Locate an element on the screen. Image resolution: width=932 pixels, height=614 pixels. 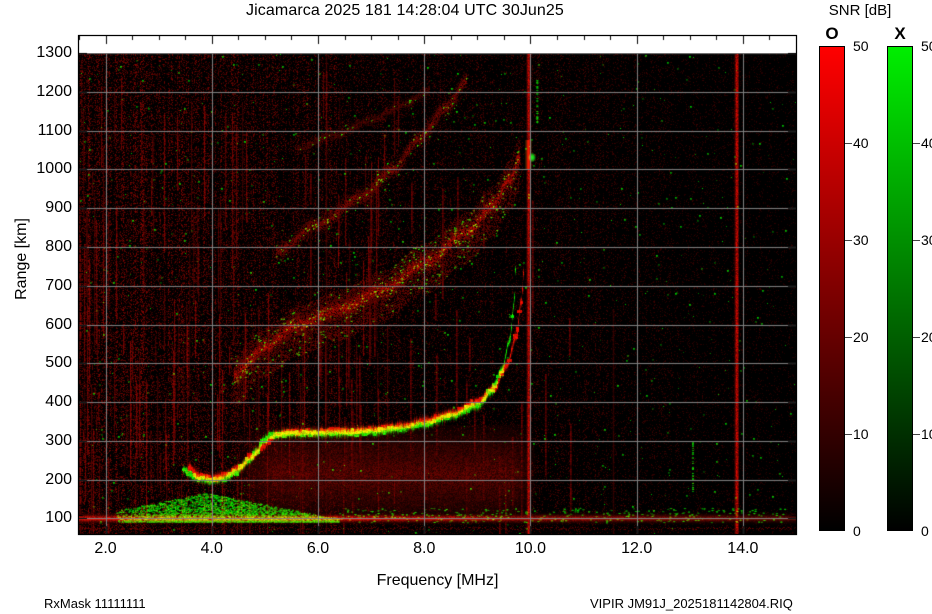
colorbar-x-mode-label: X is located at coordinates (900, 33).